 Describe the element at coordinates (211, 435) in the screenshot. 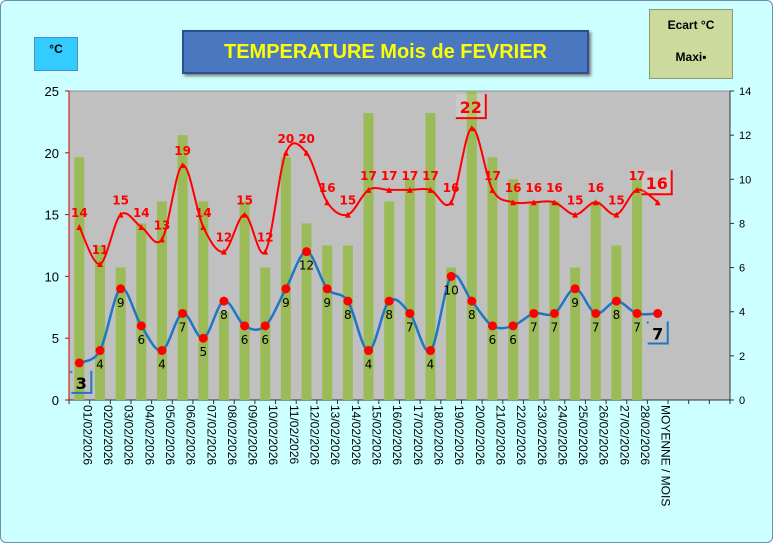

I see `x-tick-label: 07/02/2026` at that location.